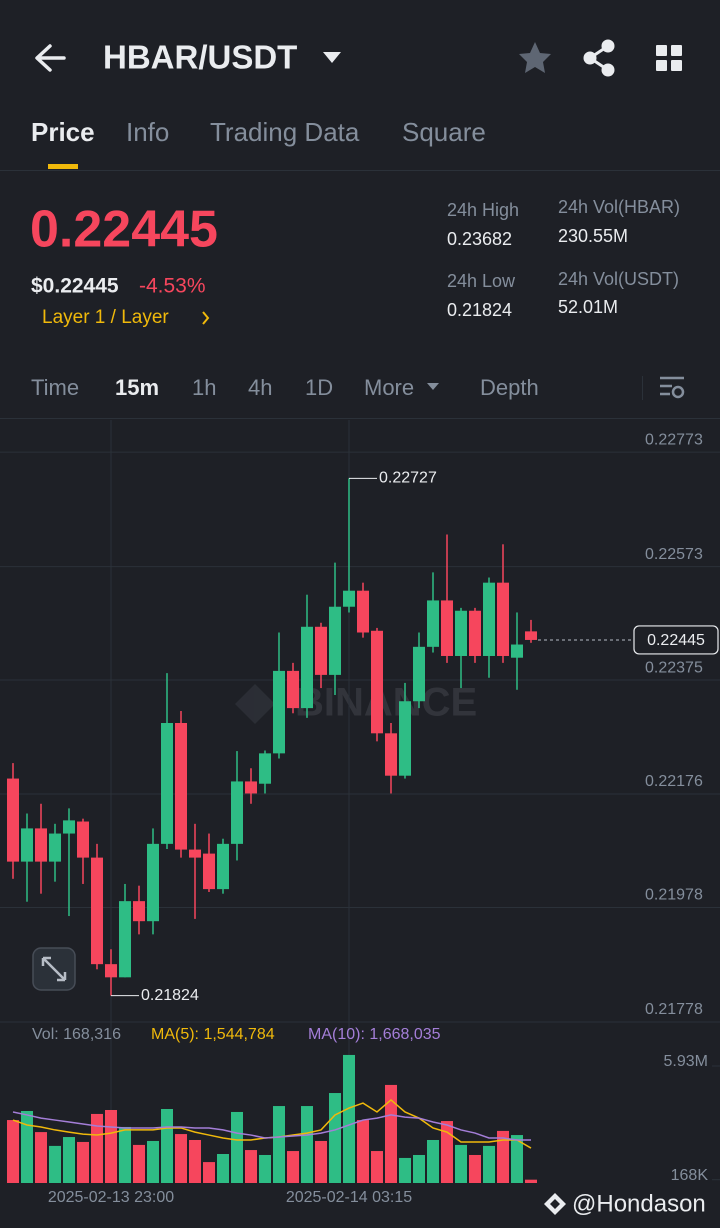 The height and width of the screenshot is (1228, 720). Describe the element at coordinates (639, 1203) in the screenshot. I see `author: @Hondason` at that location.